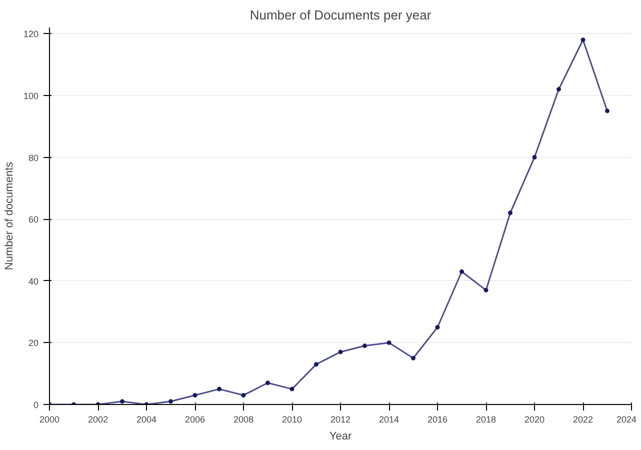  Describe the element at coordinates (243, 419) in the screenshot. I see `x-tick-label: 2008` at that location.